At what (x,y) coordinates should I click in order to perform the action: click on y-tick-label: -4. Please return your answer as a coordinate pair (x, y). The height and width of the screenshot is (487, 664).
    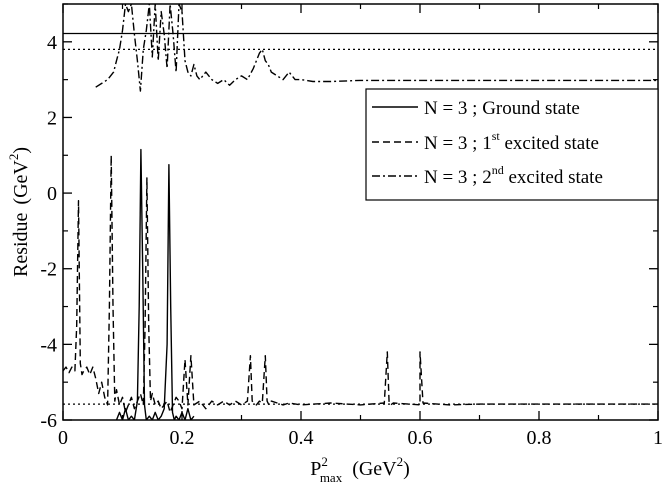
    Looking at the image, I should click on (48, 345).